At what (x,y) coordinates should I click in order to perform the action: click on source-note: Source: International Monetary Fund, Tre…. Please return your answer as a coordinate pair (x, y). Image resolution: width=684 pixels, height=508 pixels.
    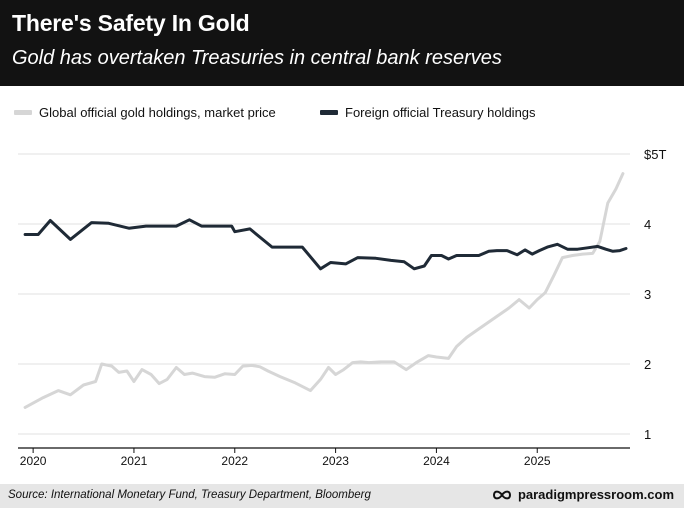
    Looking at the image, I should click on (189, 495).